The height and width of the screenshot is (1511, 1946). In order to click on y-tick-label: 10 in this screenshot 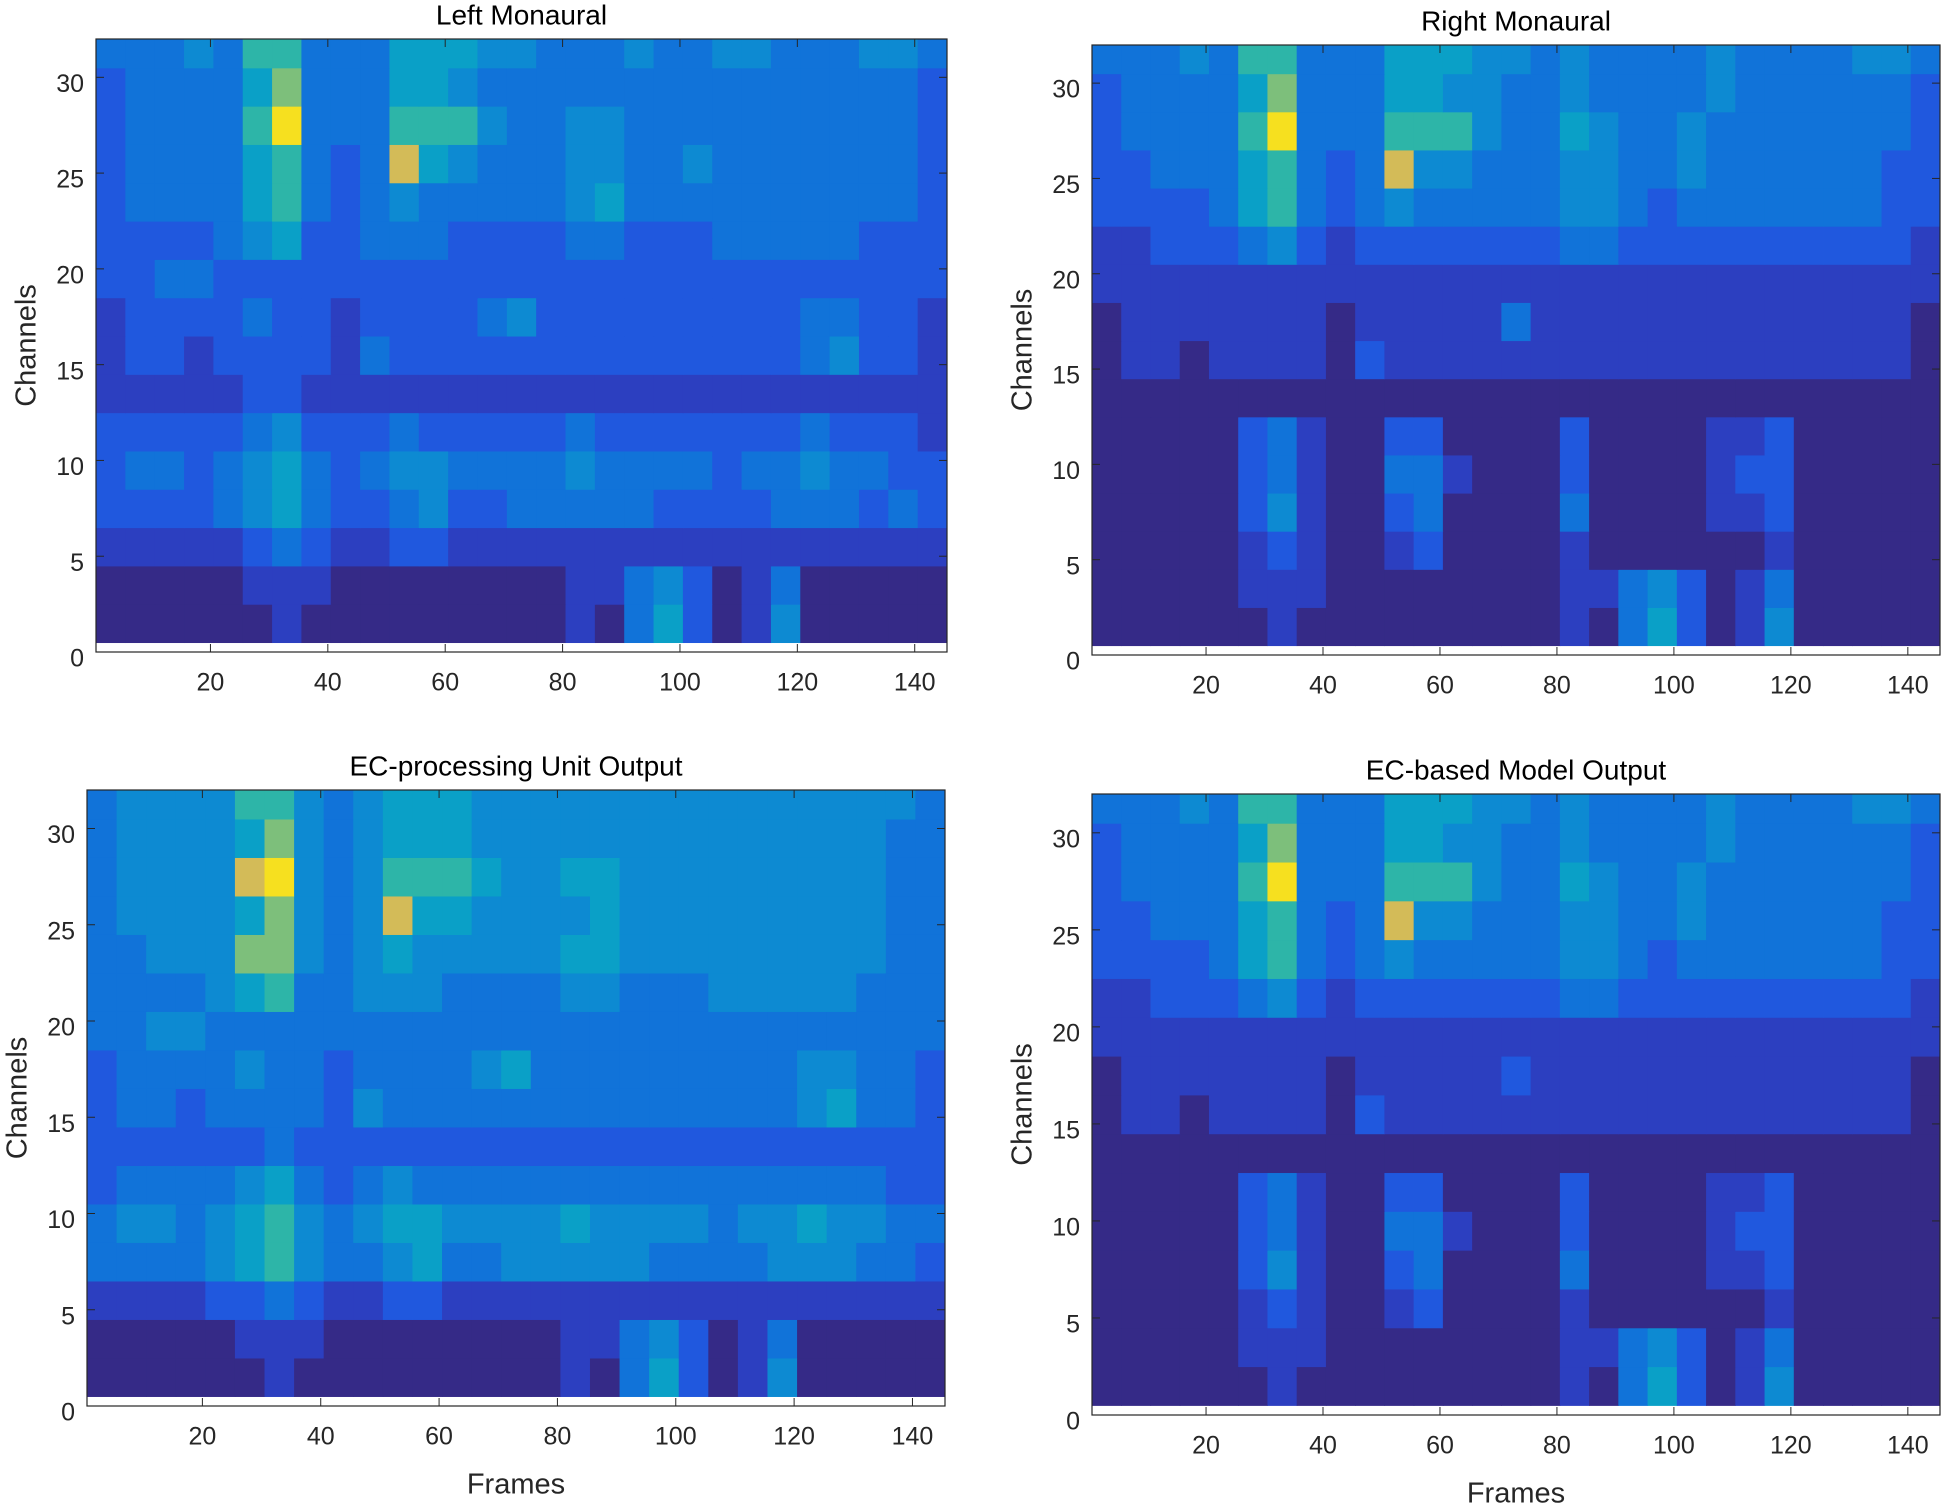, I will do `click(61, 1220)`.